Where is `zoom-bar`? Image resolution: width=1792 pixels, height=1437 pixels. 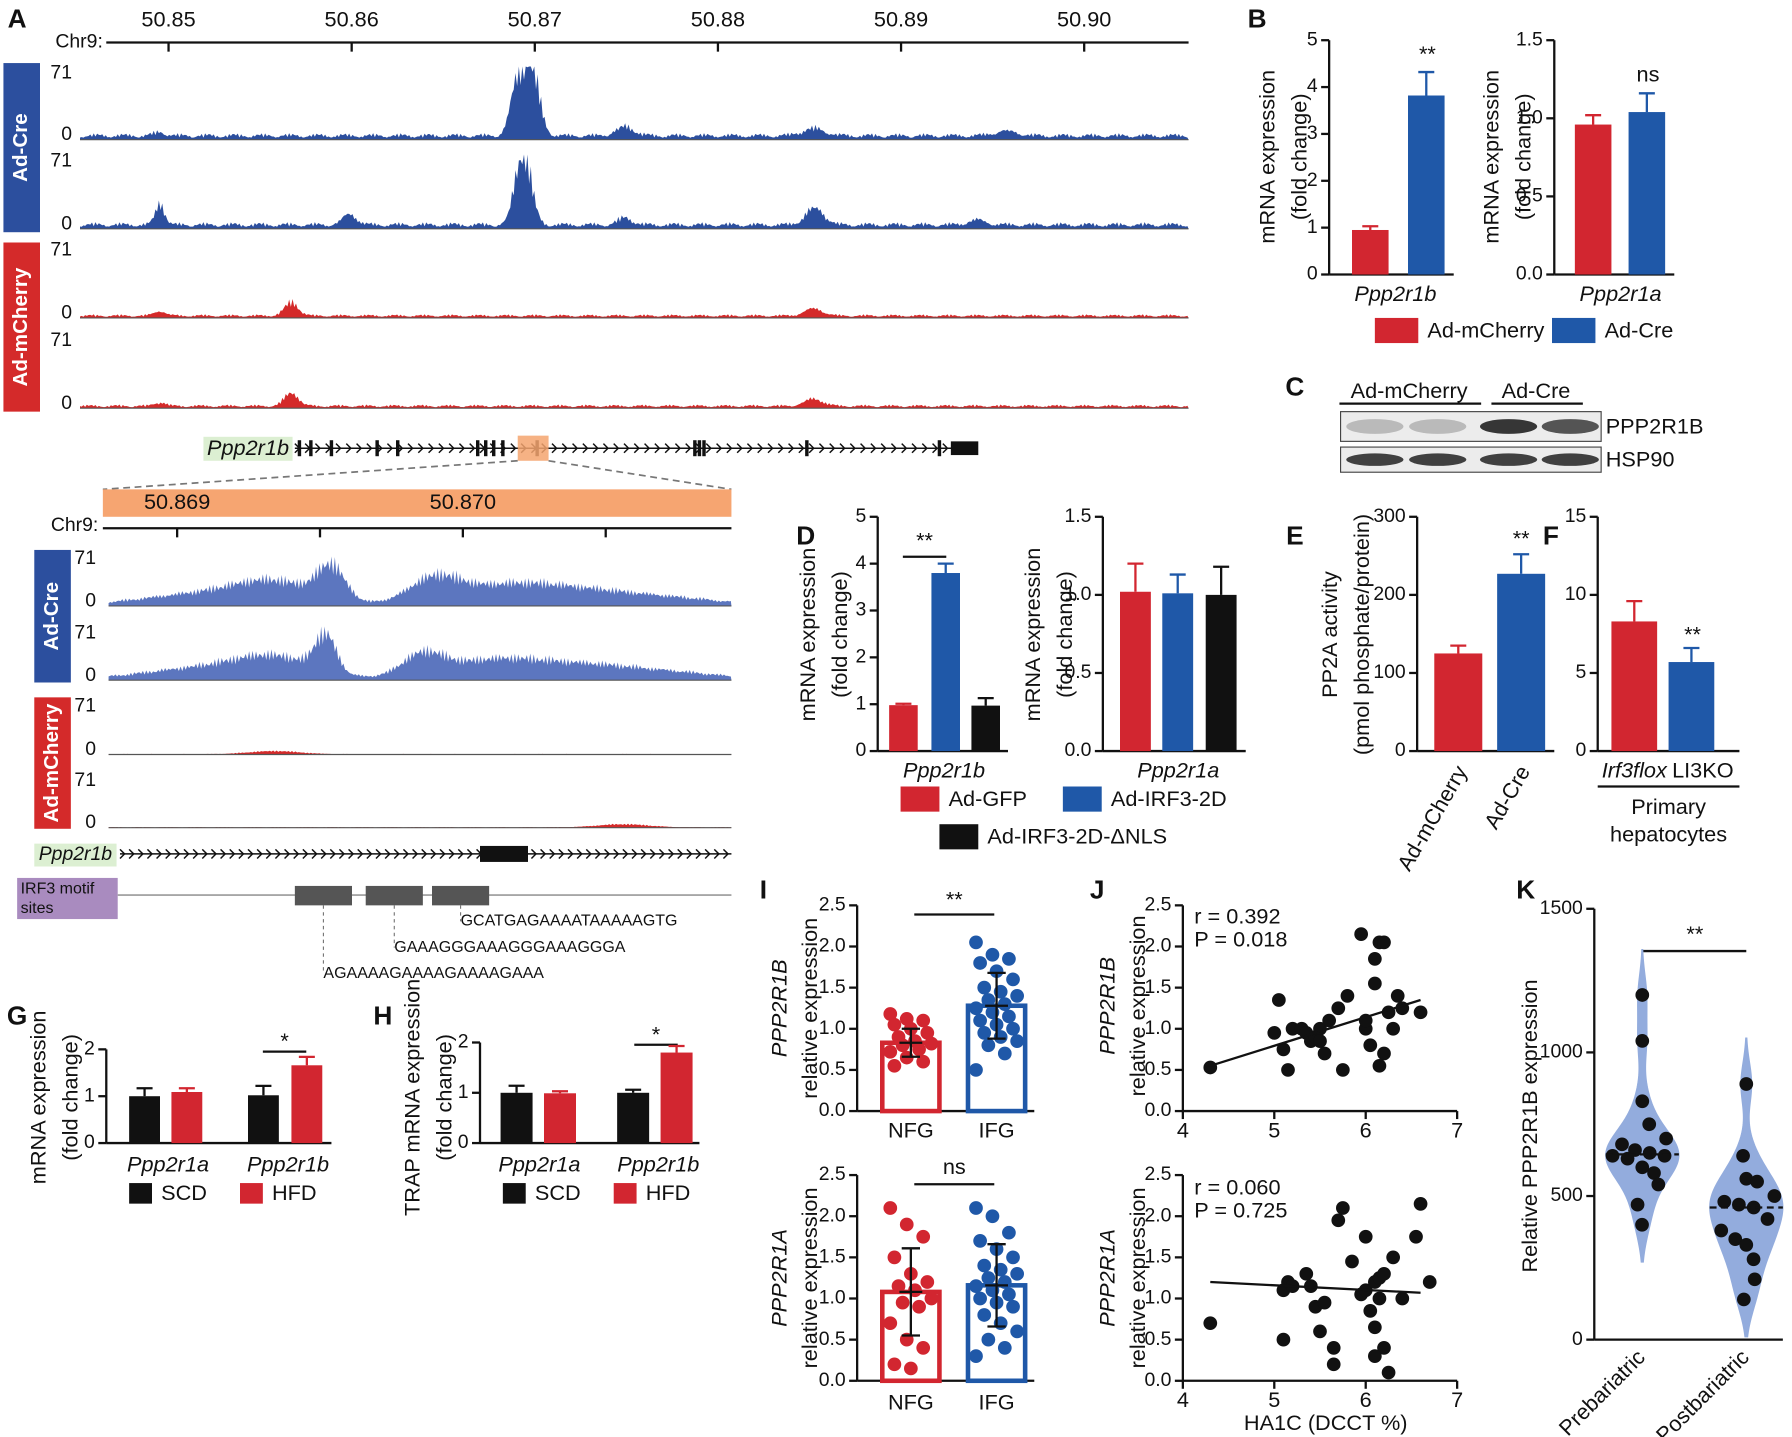 zoom-bar is located at coordinates (417, 503).